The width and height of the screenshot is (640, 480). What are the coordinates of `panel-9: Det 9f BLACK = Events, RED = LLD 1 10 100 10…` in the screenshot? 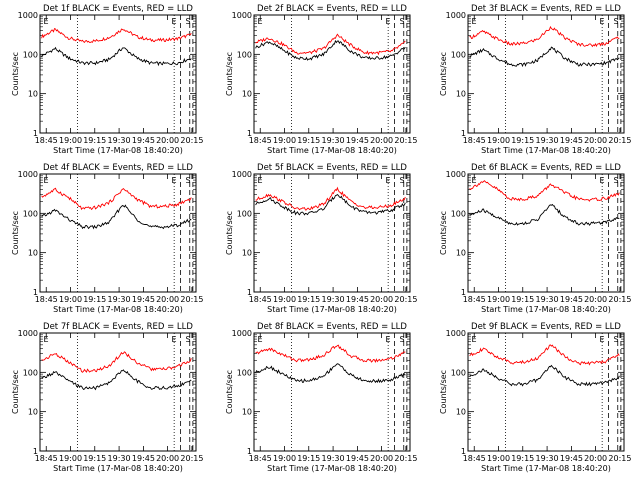 It's located at (535, 397).